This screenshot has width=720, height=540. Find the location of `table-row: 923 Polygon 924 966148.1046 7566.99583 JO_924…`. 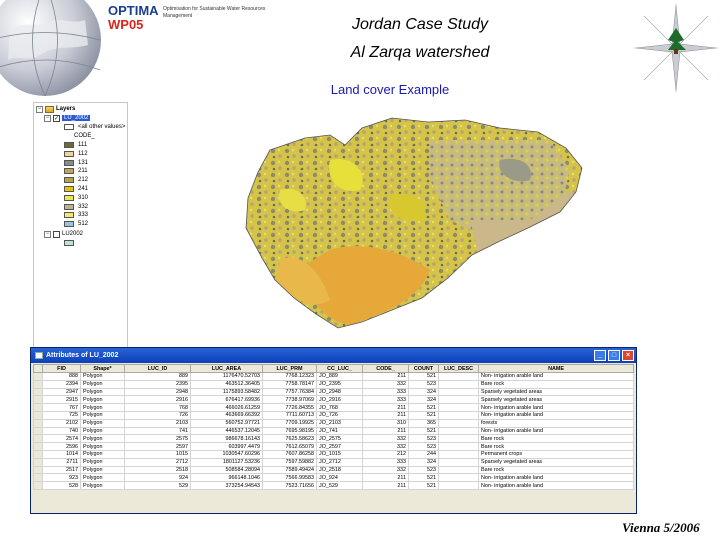

table-row: 923 Polygon 924 966148.1046 7566.99583 JO_924… is located at coordinates (333, 478).